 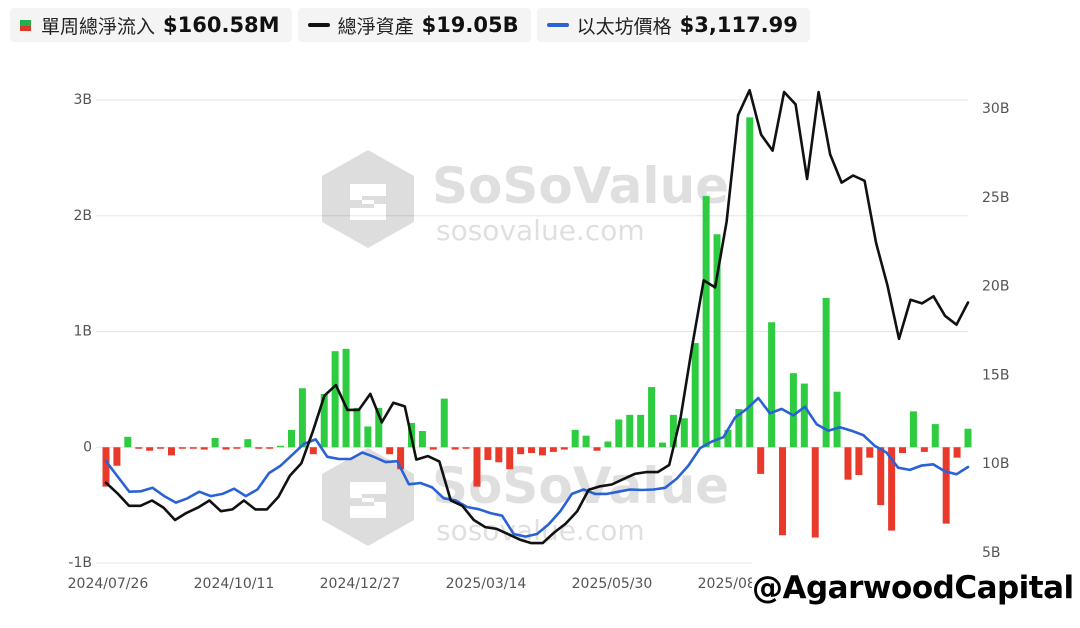 I want to click on legend-value: $19.05B, so click(x=470, y=25).